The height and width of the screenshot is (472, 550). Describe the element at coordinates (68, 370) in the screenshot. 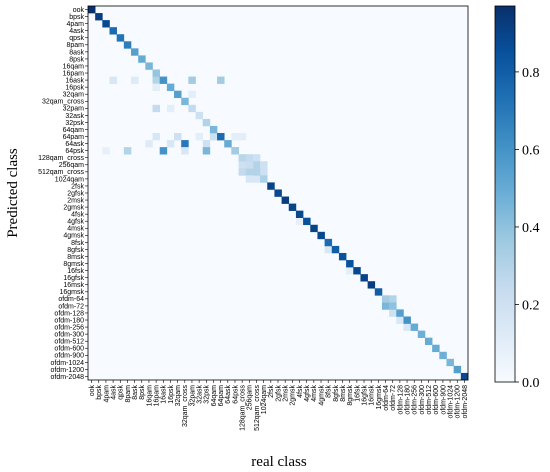

I see `y-tick-label-ofdm-1200: ofdm-1200` at that location.